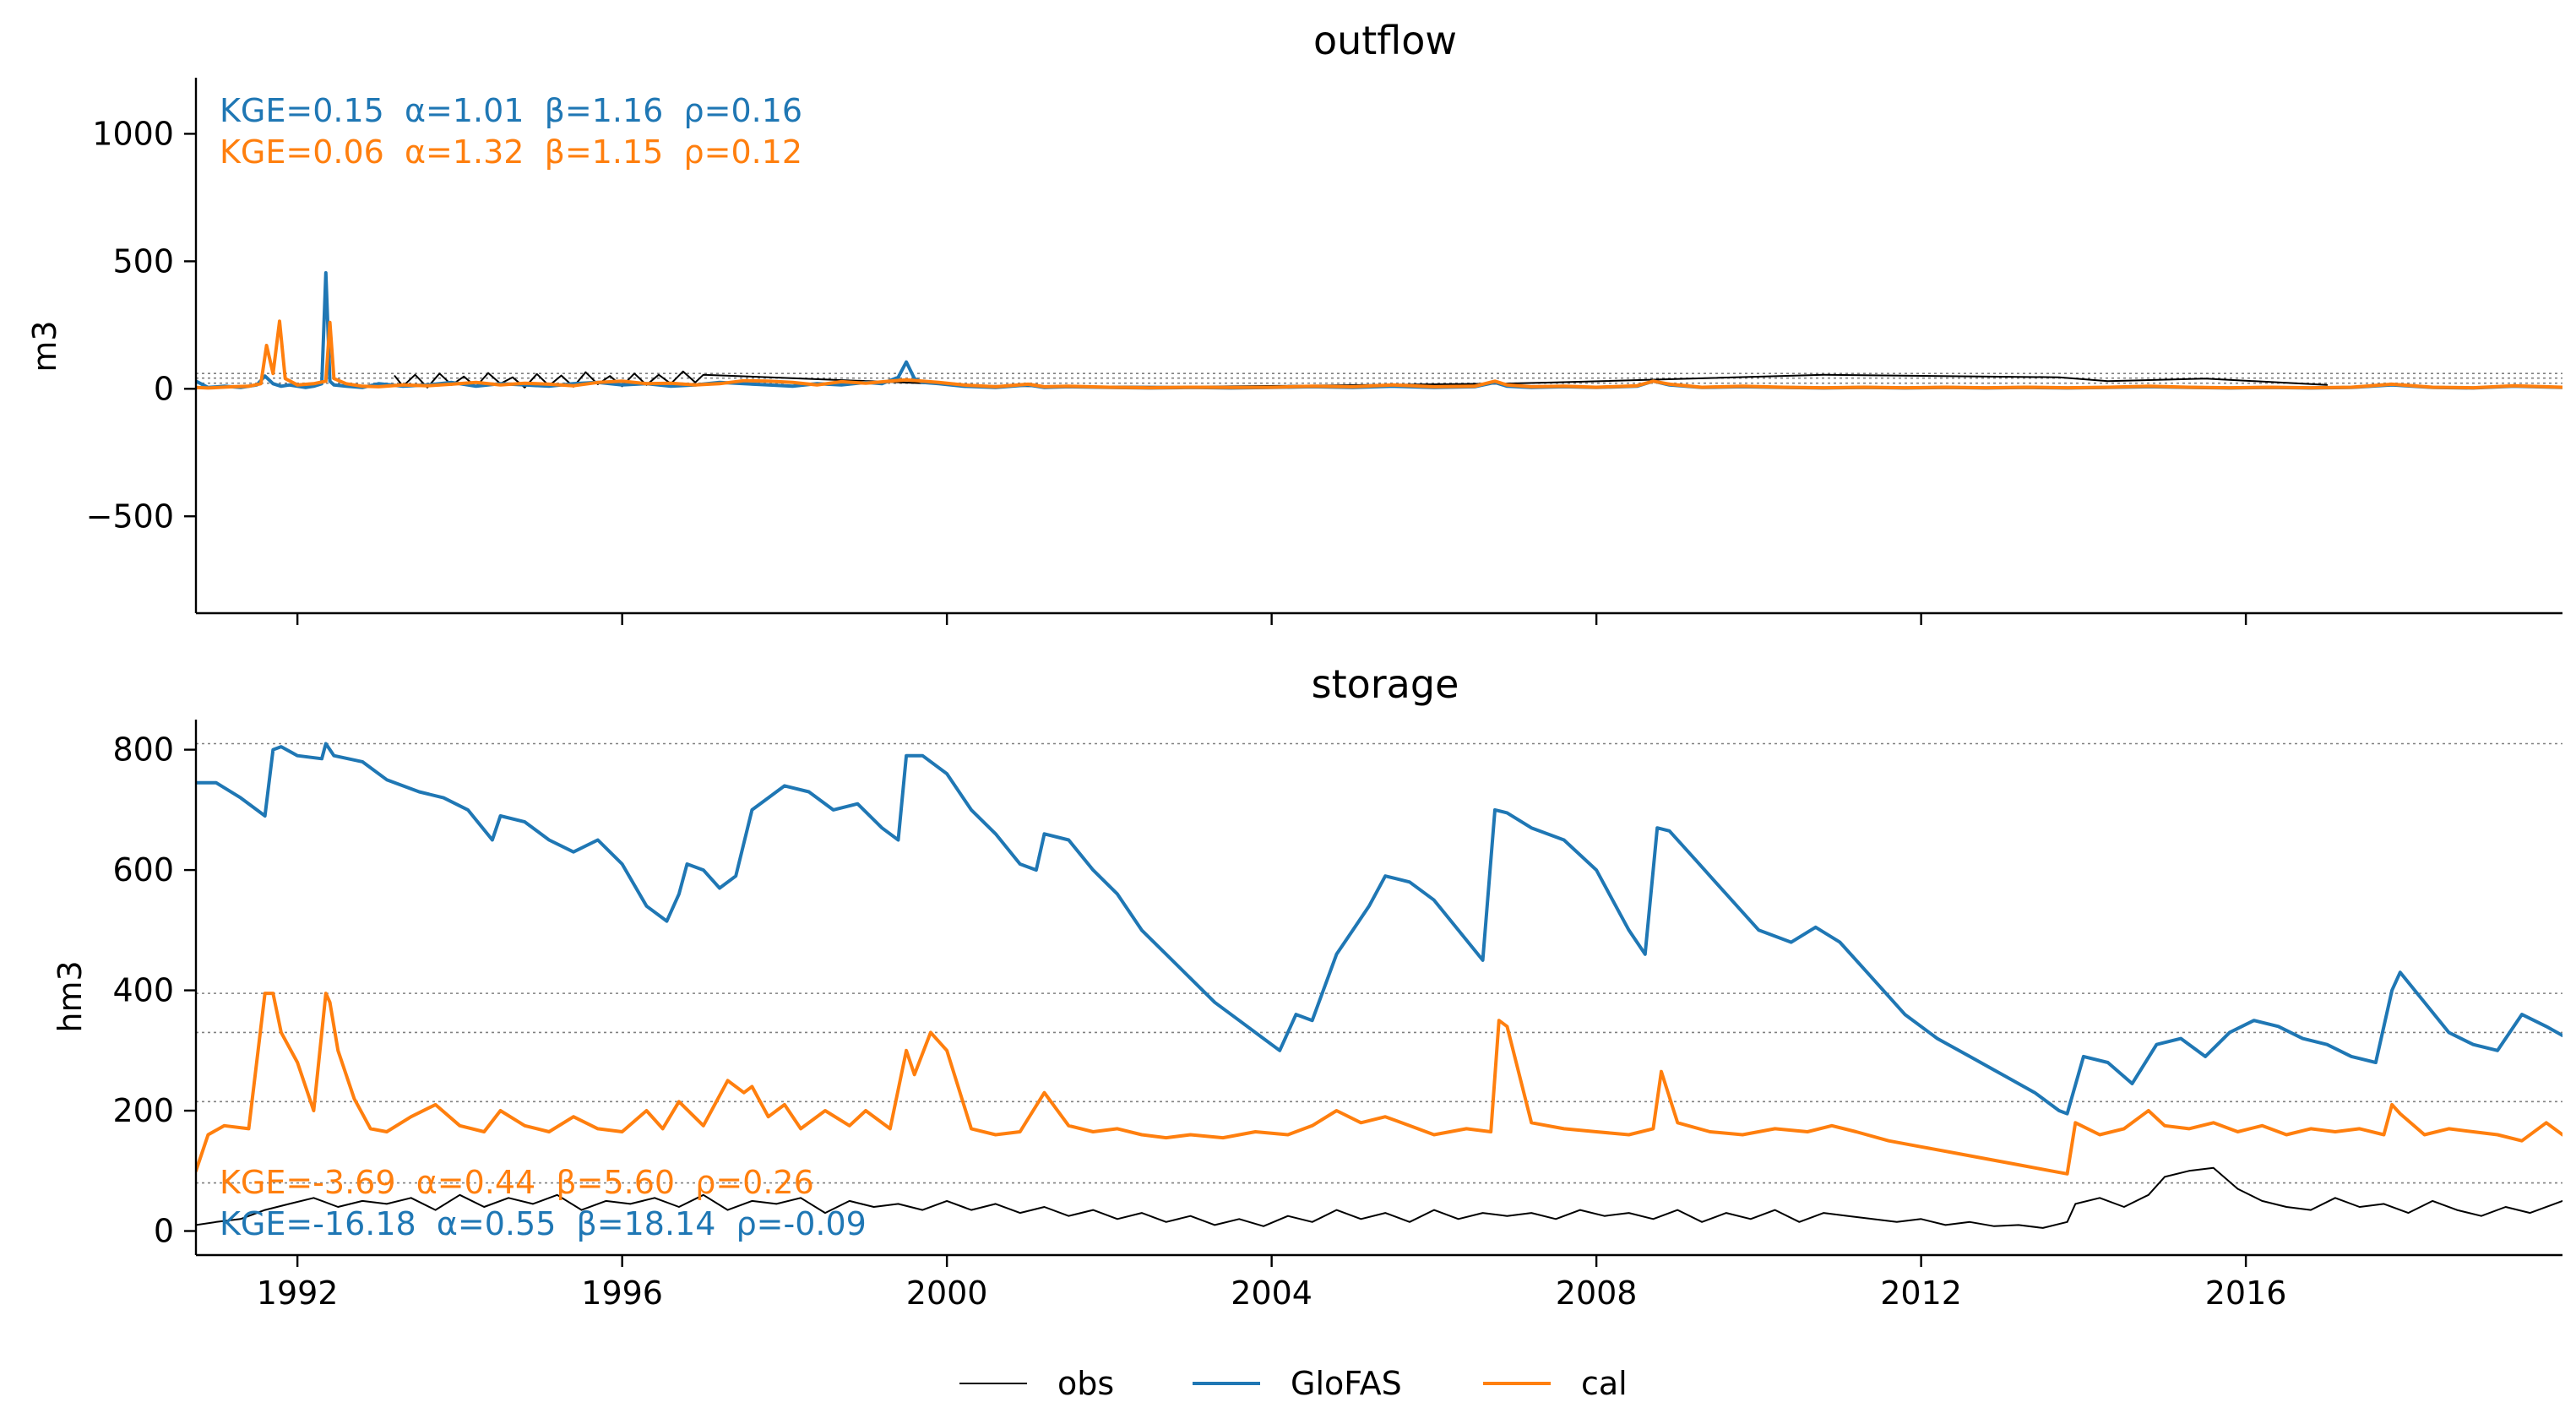 This screenshot has width=2576, height=1424. What do you see at coordinates (511, 152) in the screenshot?
I see `outflow-metric-cal: KGE=0.06 α=1.32 β=1.15 ρ=0.12` at bounding box center [511, 152].